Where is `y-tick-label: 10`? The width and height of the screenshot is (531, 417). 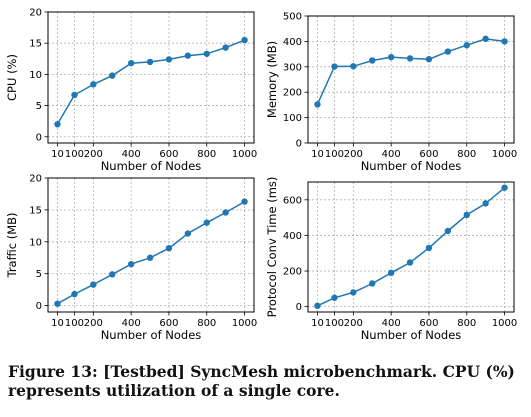
y-tick-label: 10 is located at coordinates (35, 75).